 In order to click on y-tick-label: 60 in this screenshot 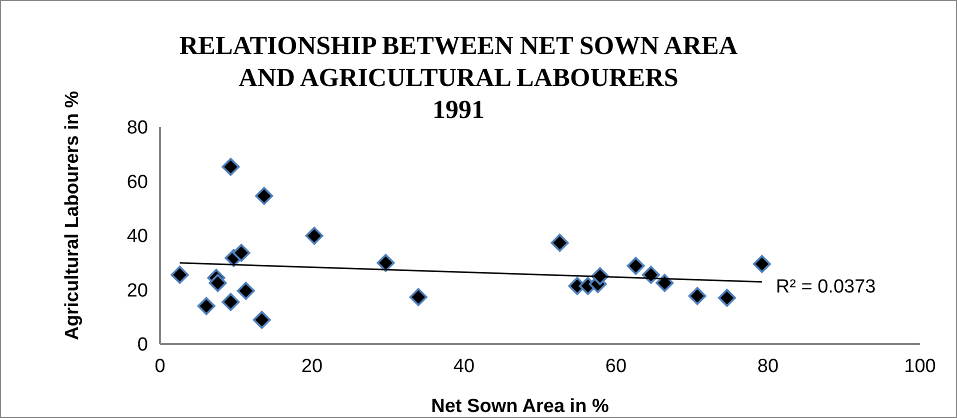, I will do `click(137, 182)`.